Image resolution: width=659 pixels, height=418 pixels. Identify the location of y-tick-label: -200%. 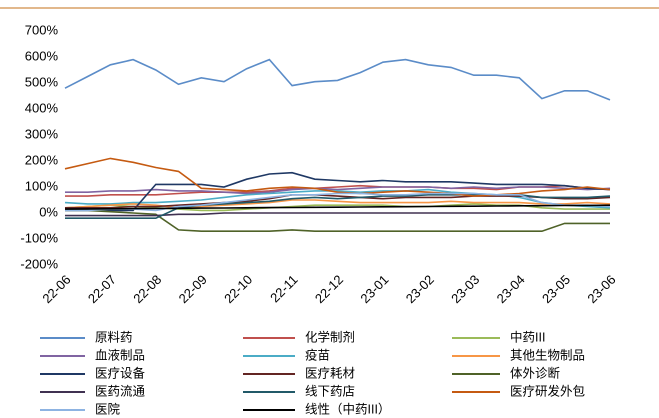
(39, 263).